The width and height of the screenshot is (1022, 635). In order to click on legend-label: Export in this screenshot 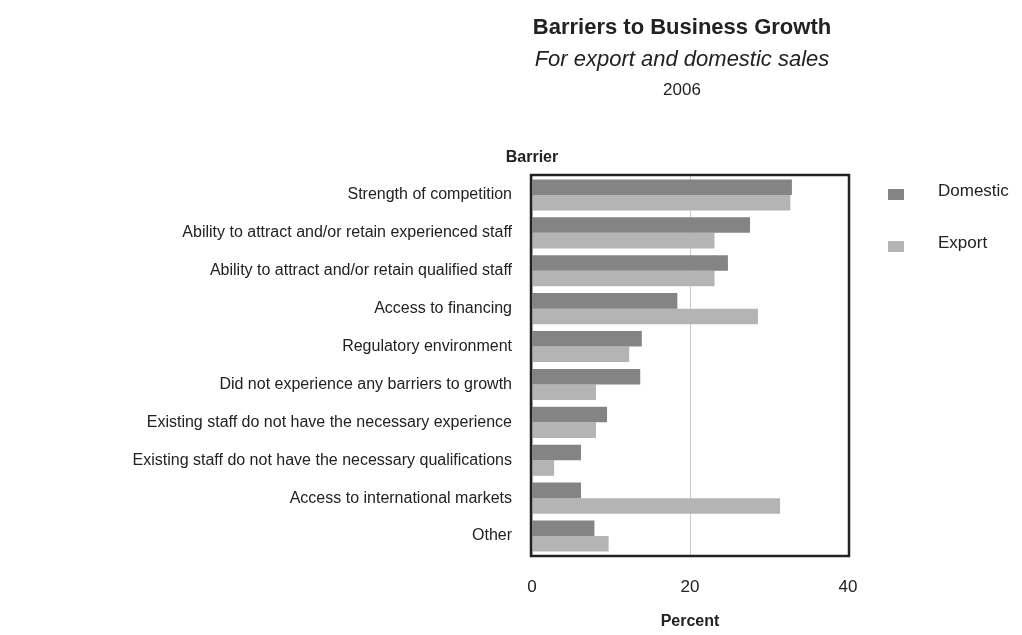, I will do `click(963, 242)`.